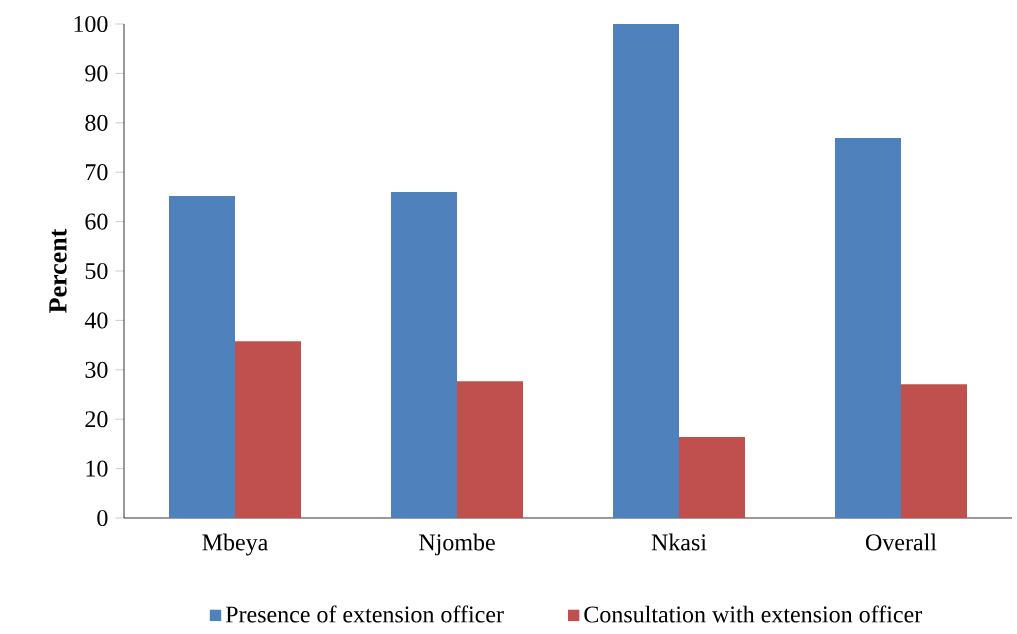 The height and width of the screenshot is (634, 1017). Describe the element at coordinates (96, 369) in the screenshot. I see `y-tick-label: 30` at that location.